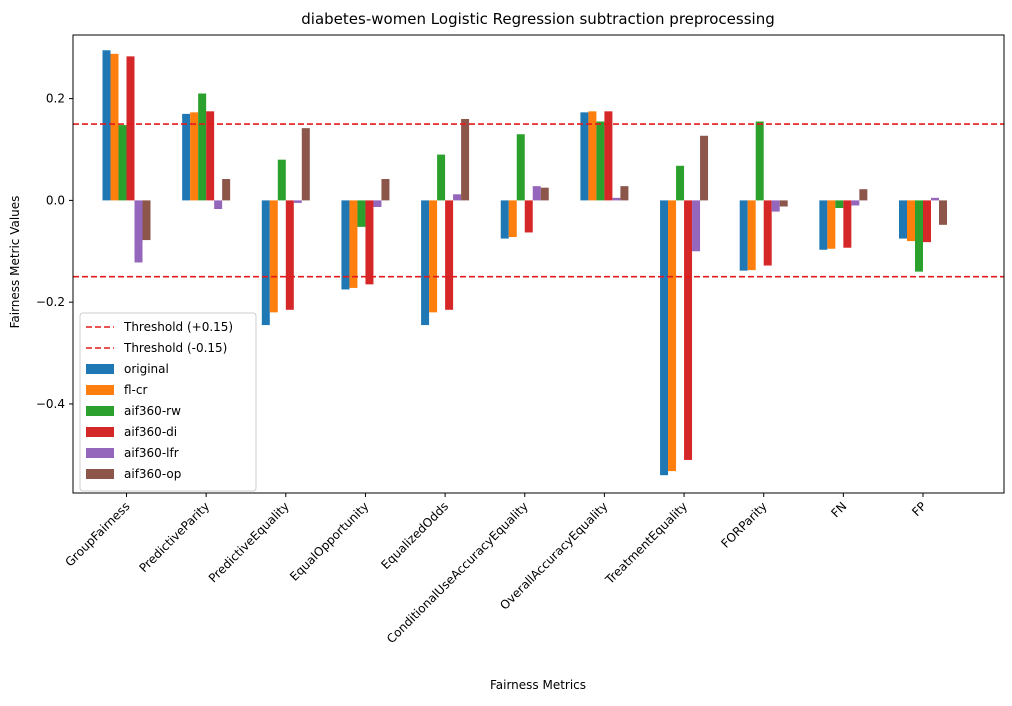  Describe the element at coordinates (751, 235) in the screenshot. I see `bar-fl-cr-FORParity` at that location.